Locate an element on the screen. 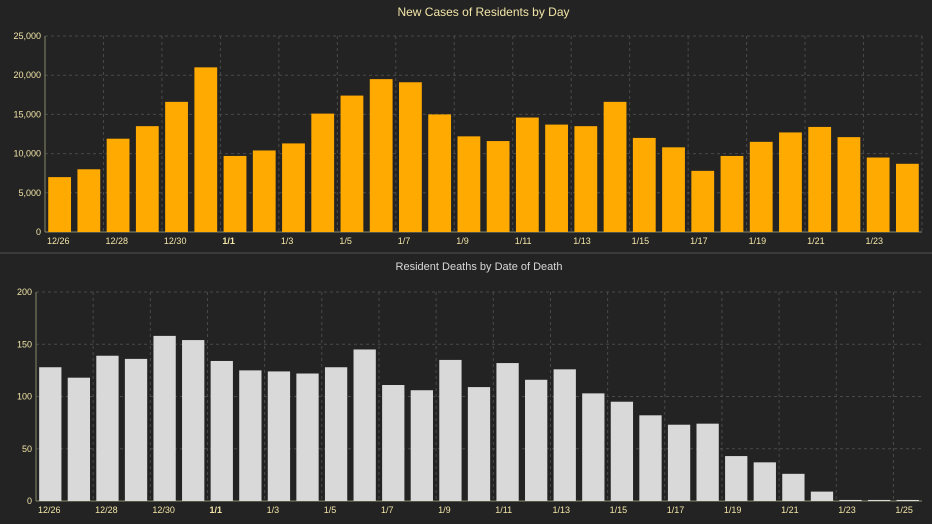 Image resolution: width=932 pixels, height=524 pixels. cases-x-tick-label: 1/21 is located at coordinates (816, 241).